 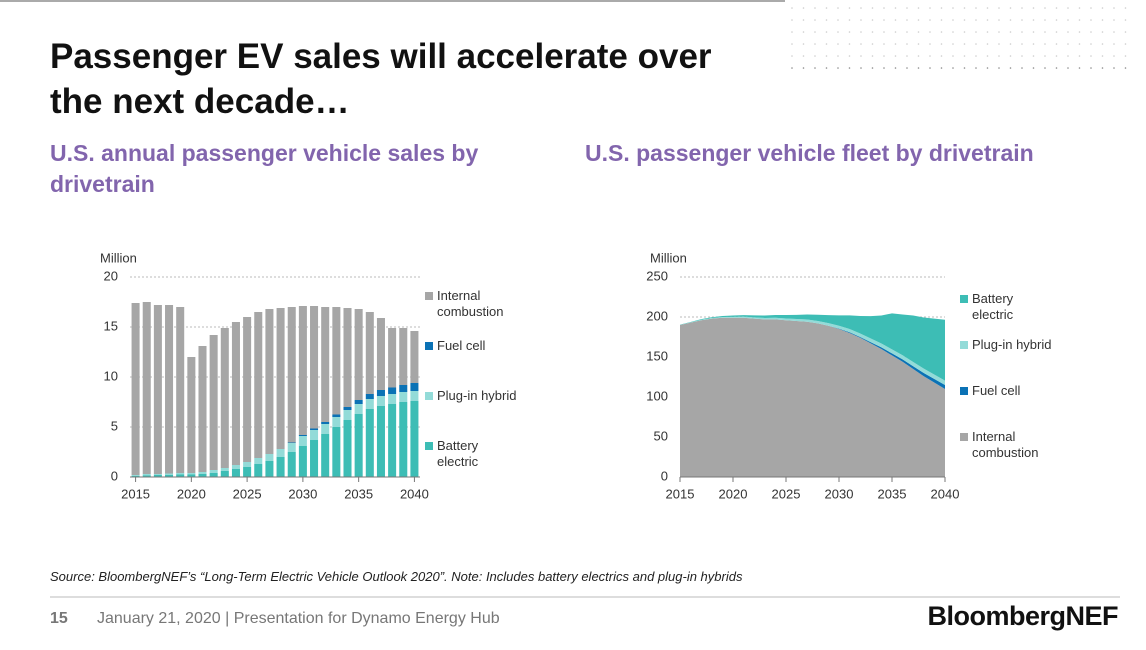 What do you see at coordinates (657, 275) in the screenshot?
I see `y-tick-label: 250` at bounding box center [657, 275].